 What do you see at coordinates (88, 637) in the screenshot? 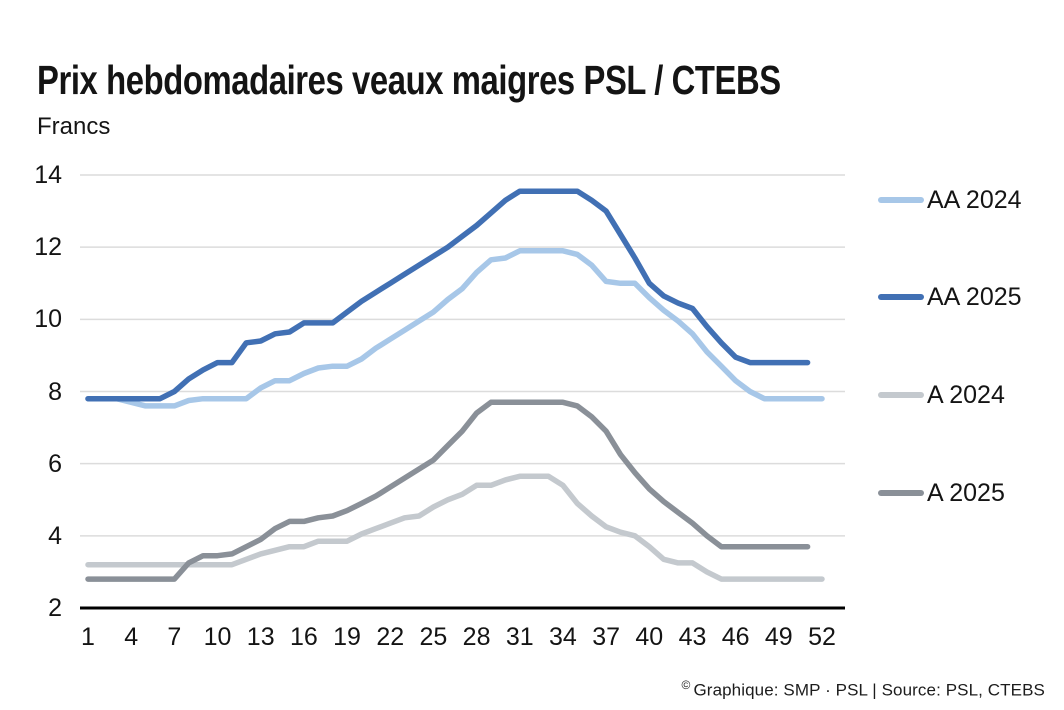
I see `x-tick-label-1: 1` at bounding box center [88, 637].